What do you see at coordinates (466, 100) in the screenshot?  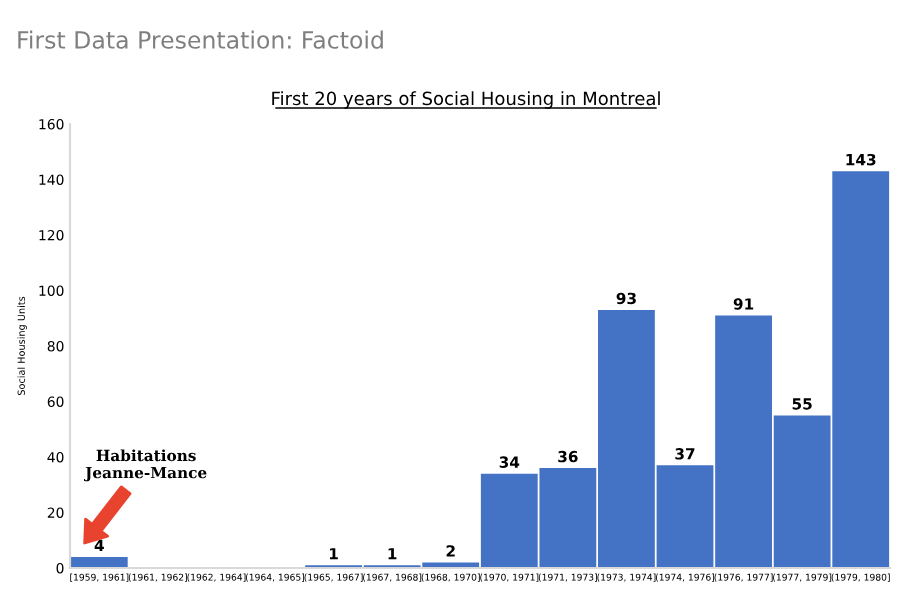 I see `chart-title: First 20 years of Social Housing in Montreal` at bounding box center [466, 100].